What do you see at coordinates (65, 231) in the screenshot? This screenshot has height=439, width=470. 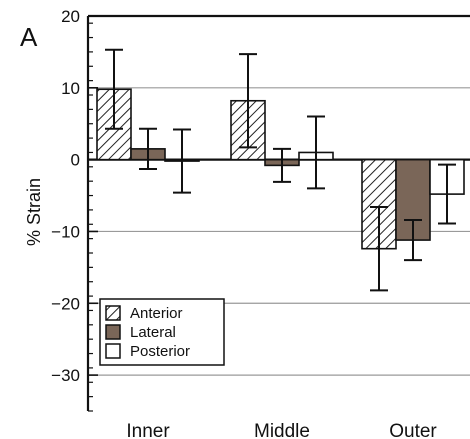 I see `y-tick-label: −10` at bounding box center [65, 231].